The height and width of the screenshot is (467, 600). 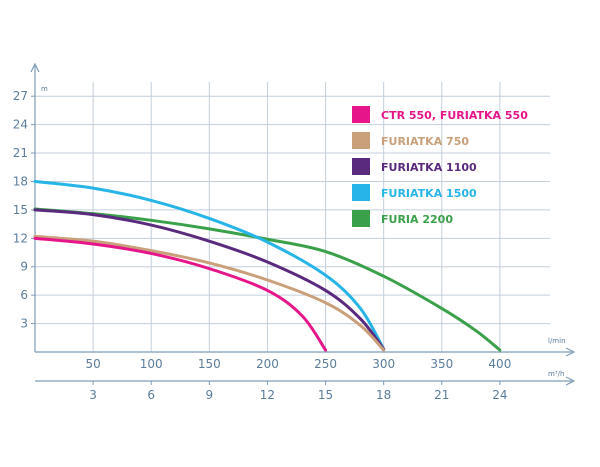 What do you see at coordinates (20, 238) in the screenshot?
I see `y-tick-label: 12` at bounding box center [20, 238].